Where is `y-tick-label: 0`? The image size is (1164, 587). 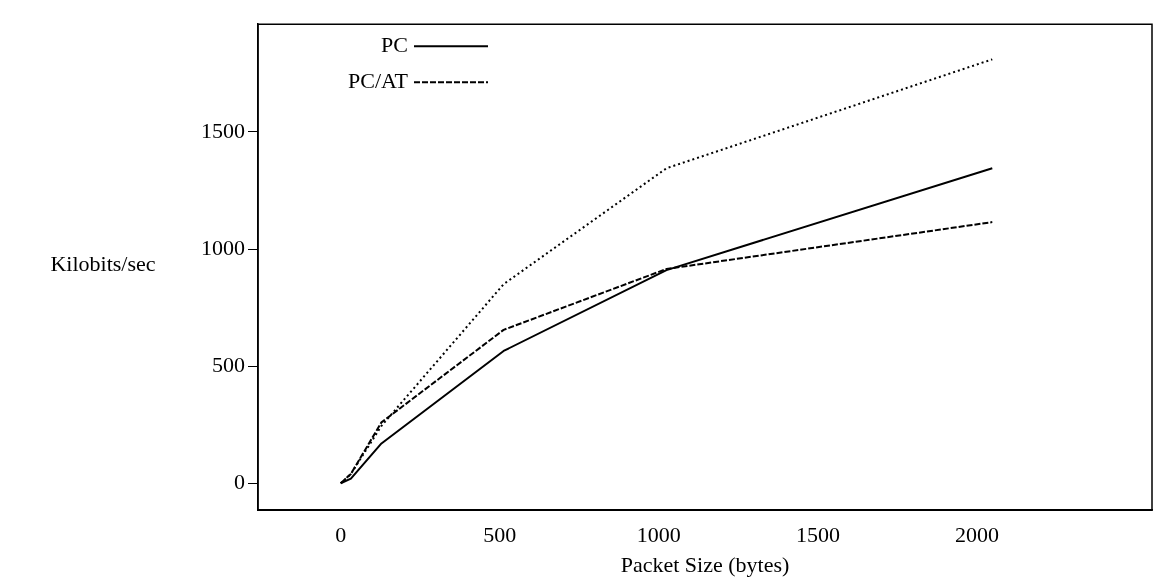
y-tick-label: 0 is located at coordinates (239, 482).